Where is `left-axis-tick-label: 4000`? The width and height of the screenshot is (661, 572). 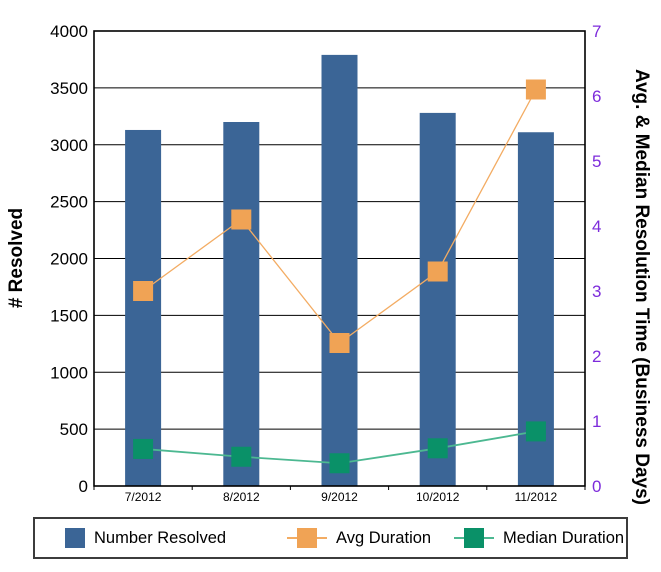 left-axis-tick-label: 4000 is located at coordinates (69, 31).